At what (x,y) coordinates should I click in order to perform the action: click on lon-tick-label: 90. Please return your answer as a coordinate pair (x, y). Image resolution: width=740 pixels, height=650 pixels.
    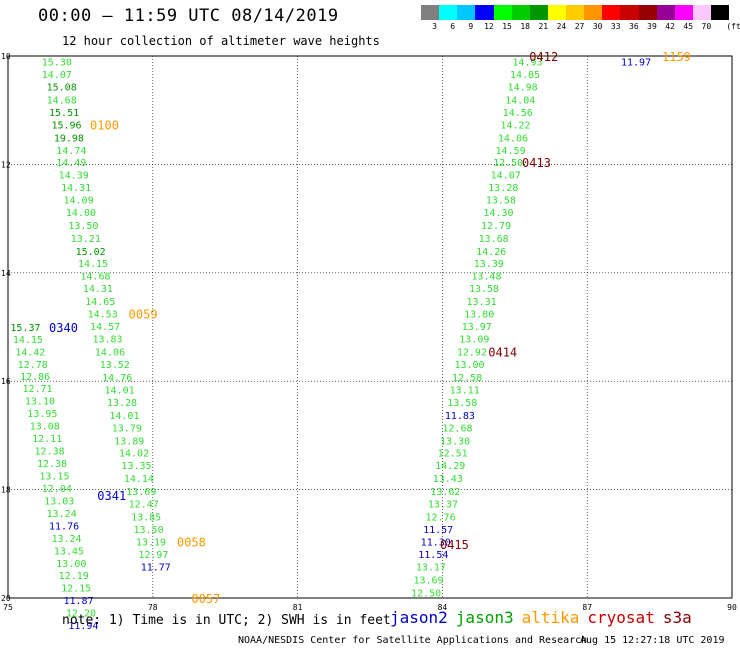
    Looking at the image, I should click on (732, 607).